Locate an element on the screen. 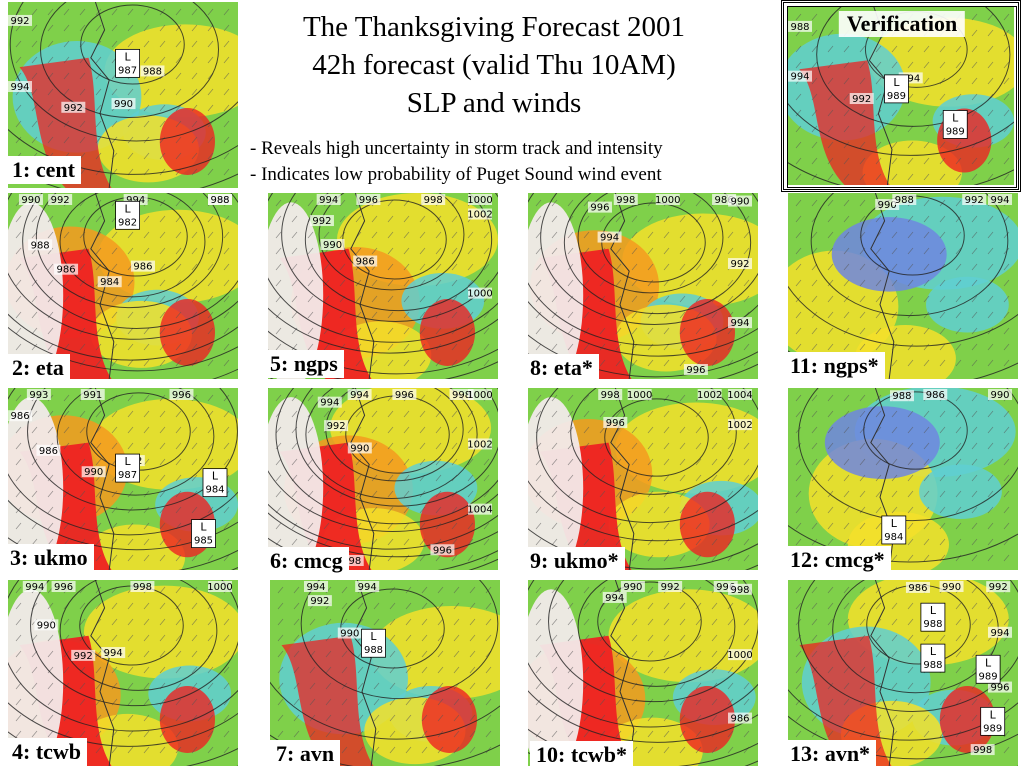 This screenshot has width=1024, height=769. low-pressure-marker: L 989 is located at coordinates (993, 721).